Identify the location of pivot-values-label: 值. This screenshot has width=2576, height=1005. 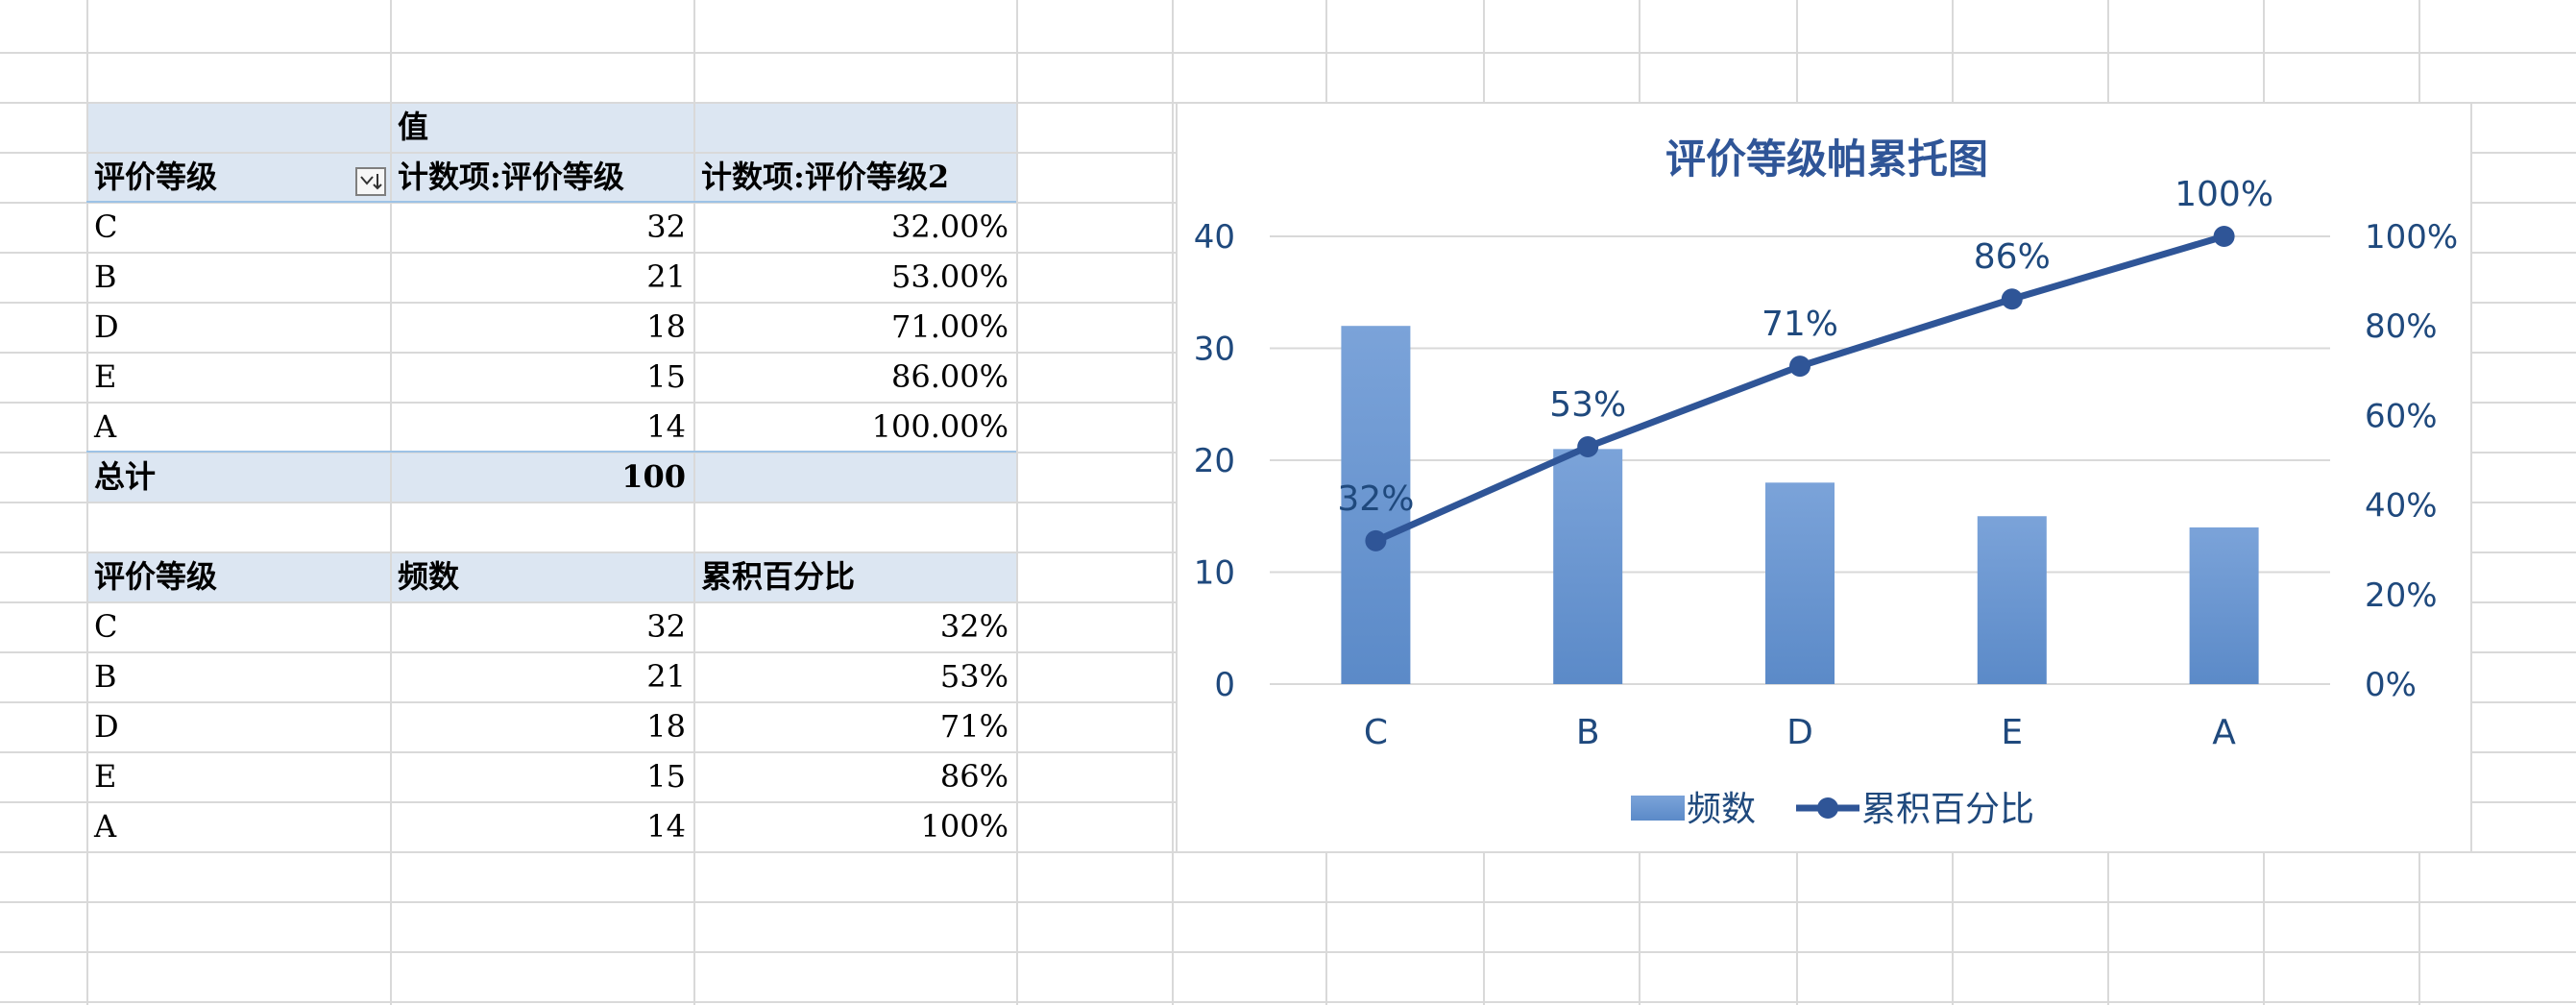
(413, 127).